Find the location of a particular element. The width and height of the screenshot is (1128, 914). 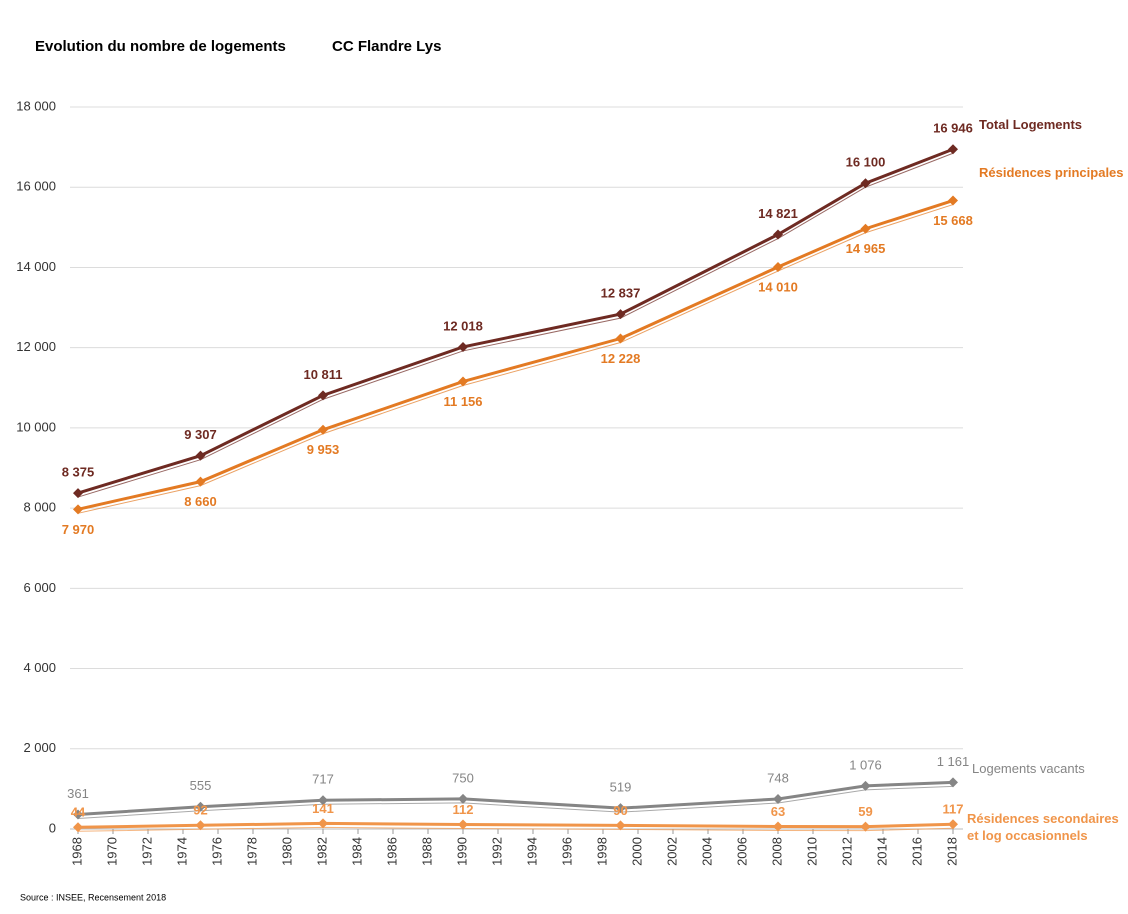

y-tick-label: 14 000 is located at coordinates (36, 266).